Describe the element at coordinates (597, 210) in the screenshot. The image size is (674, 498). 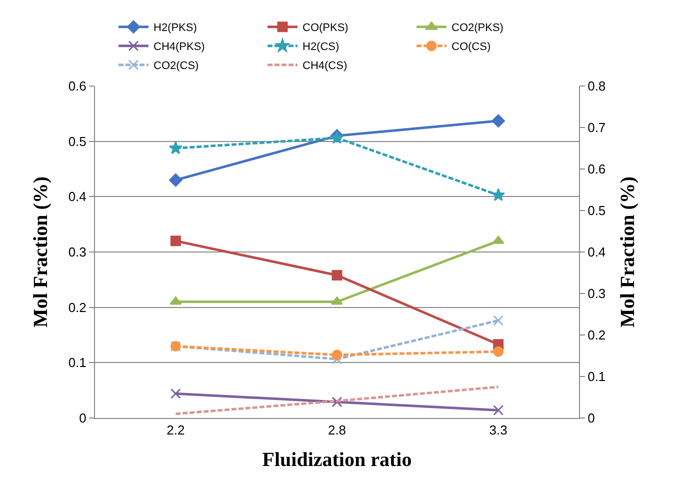
I see `y2-tick-label: 0.5` at that location.